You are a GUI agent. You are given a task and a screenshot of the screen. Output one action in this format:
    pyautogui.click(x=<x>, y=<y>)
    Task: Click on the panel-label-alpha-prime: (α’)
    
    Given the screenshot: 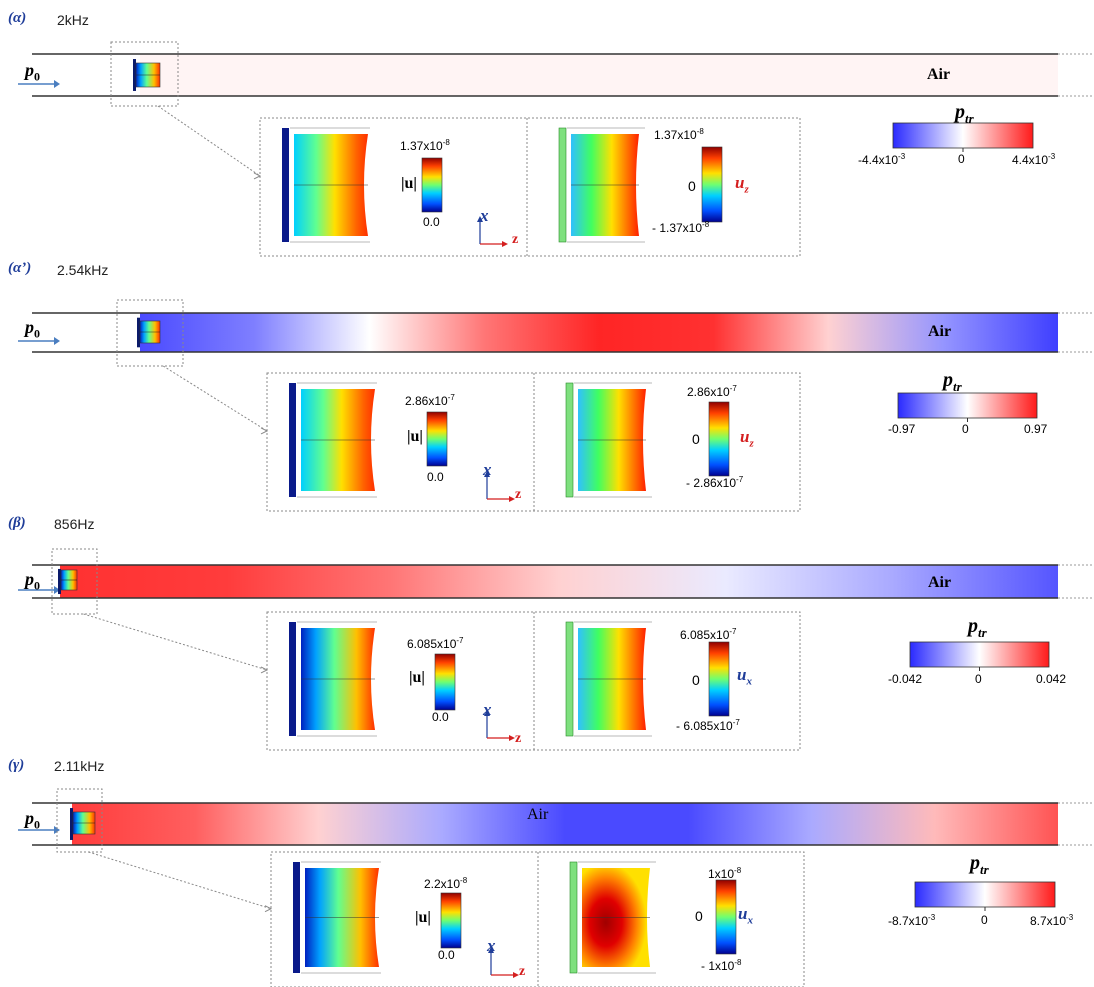 What is the action you would take?
    pyautogui.click(x=20, y=268)
    